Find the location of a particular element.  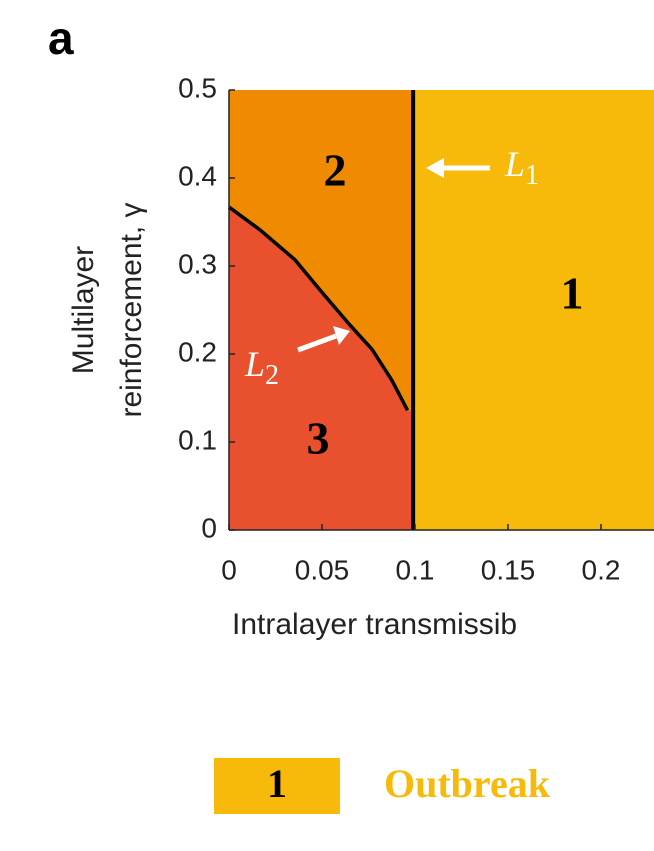

x-tick-label: 0 is located at coordinates (229, 569).